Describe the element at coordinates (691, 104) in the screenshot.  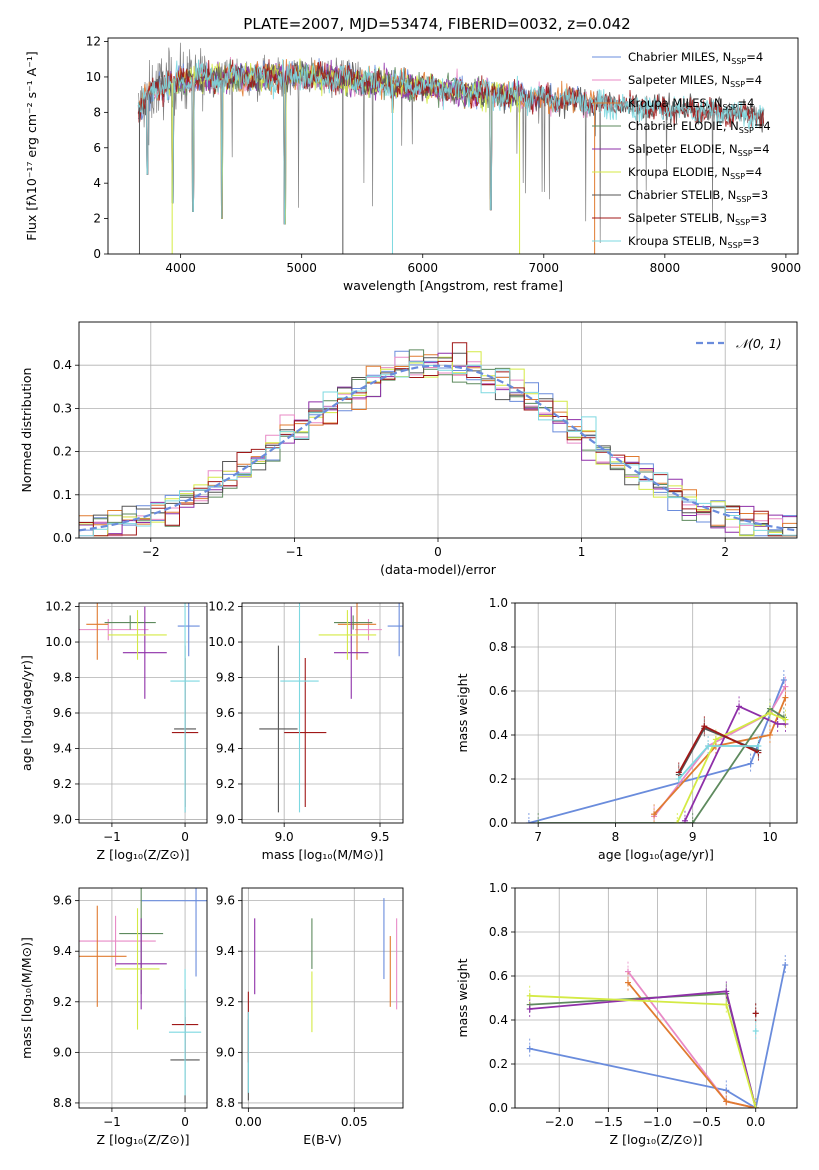
I see `legend-label-kroupa-miles: Kroupa MILES, NSSP=4` at that location.